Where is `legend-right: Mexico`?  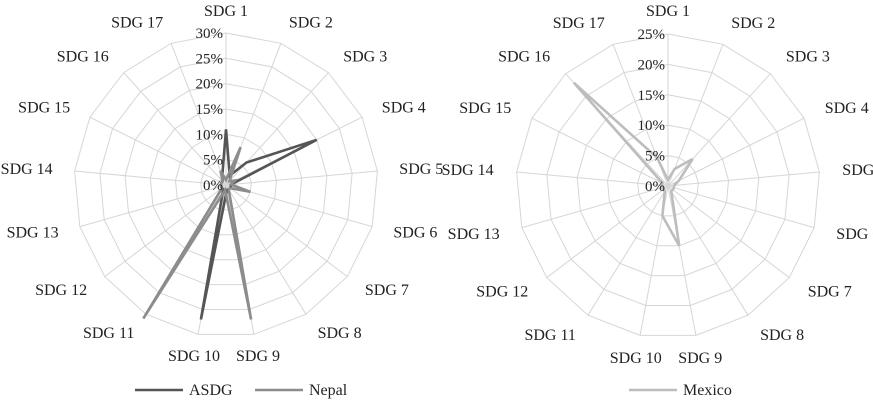 legend-right: Mexico is located at coordinates (680, 390).